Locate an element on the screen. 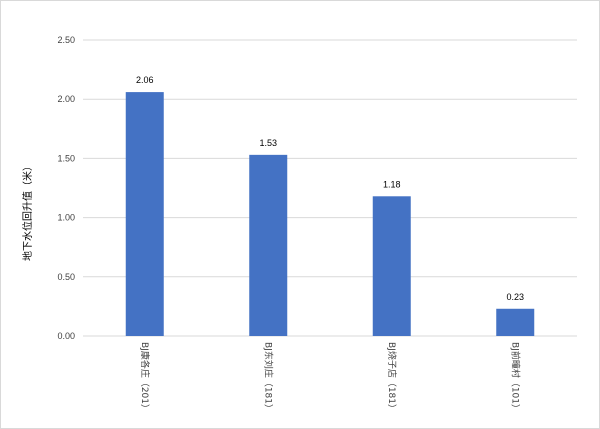 The image size is (600, 429). y-tick-label: 0.50 is located at coordinates (66, 277).